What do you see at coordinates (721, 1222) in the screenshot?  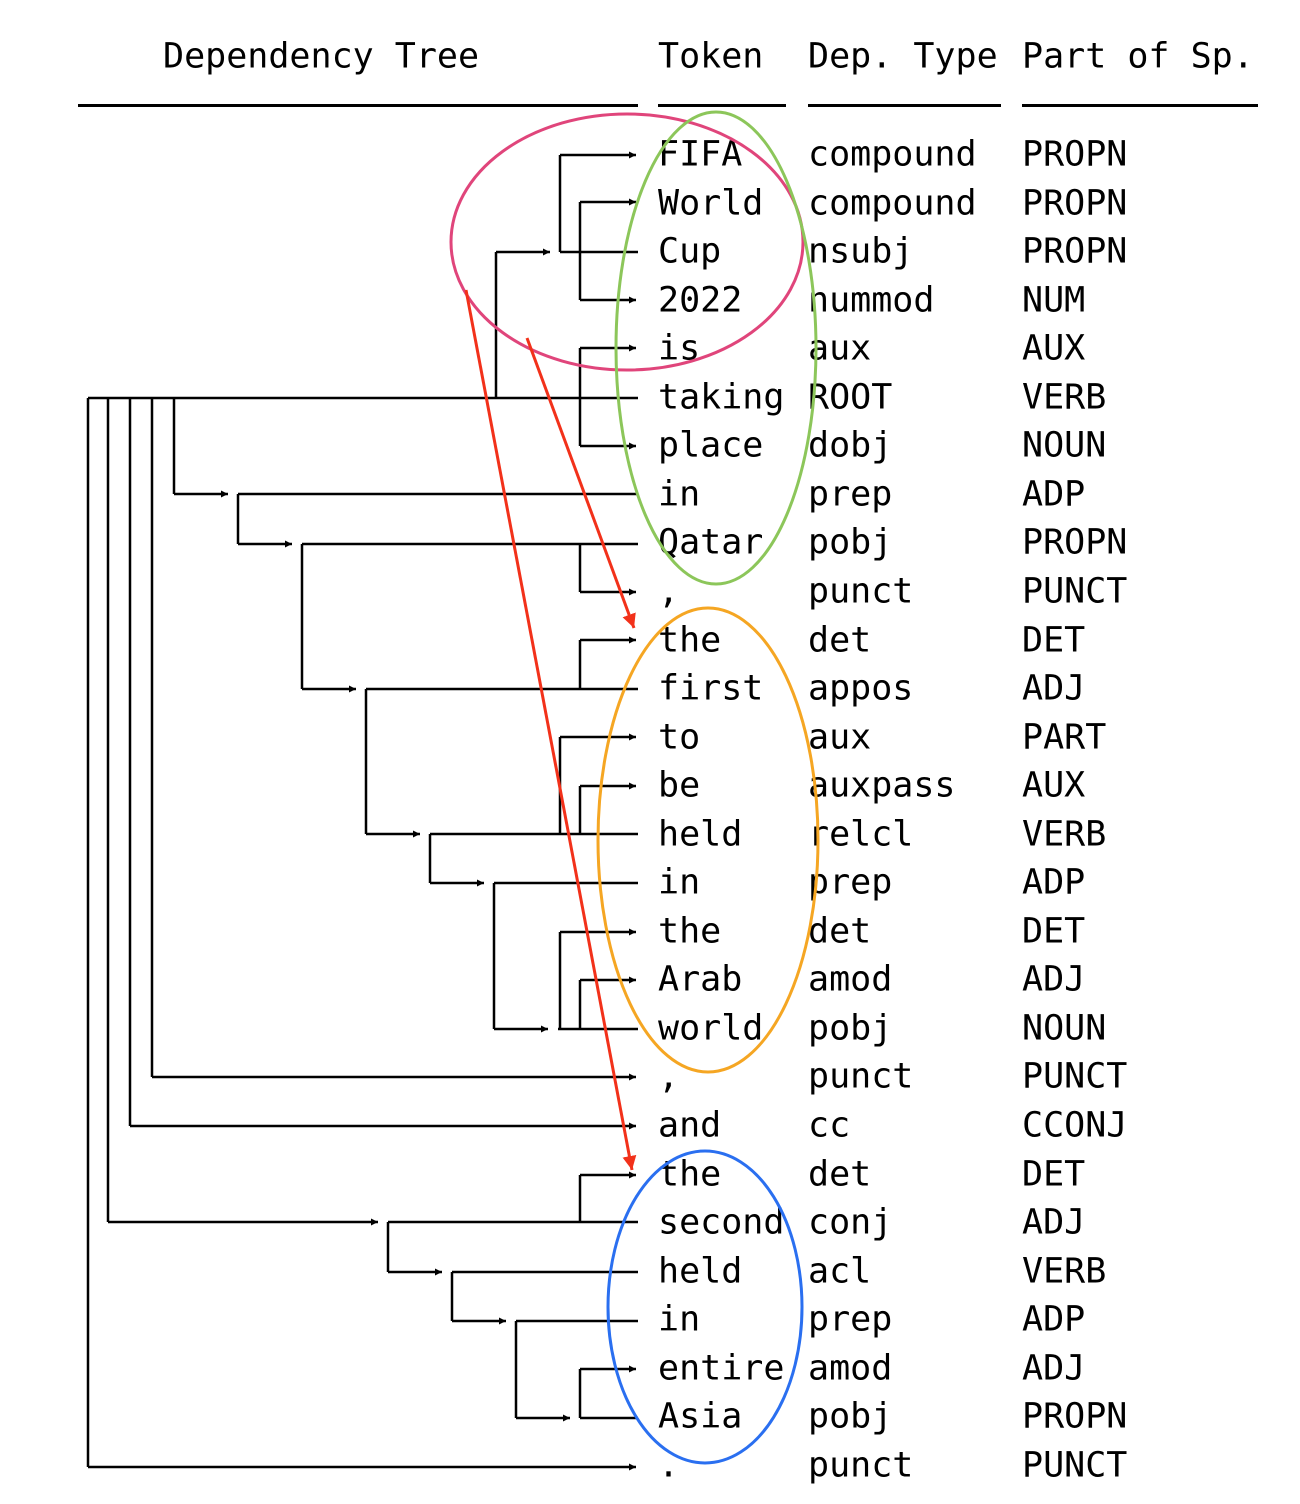 I see `token-cell: second` at bounding box center [721, 1222].